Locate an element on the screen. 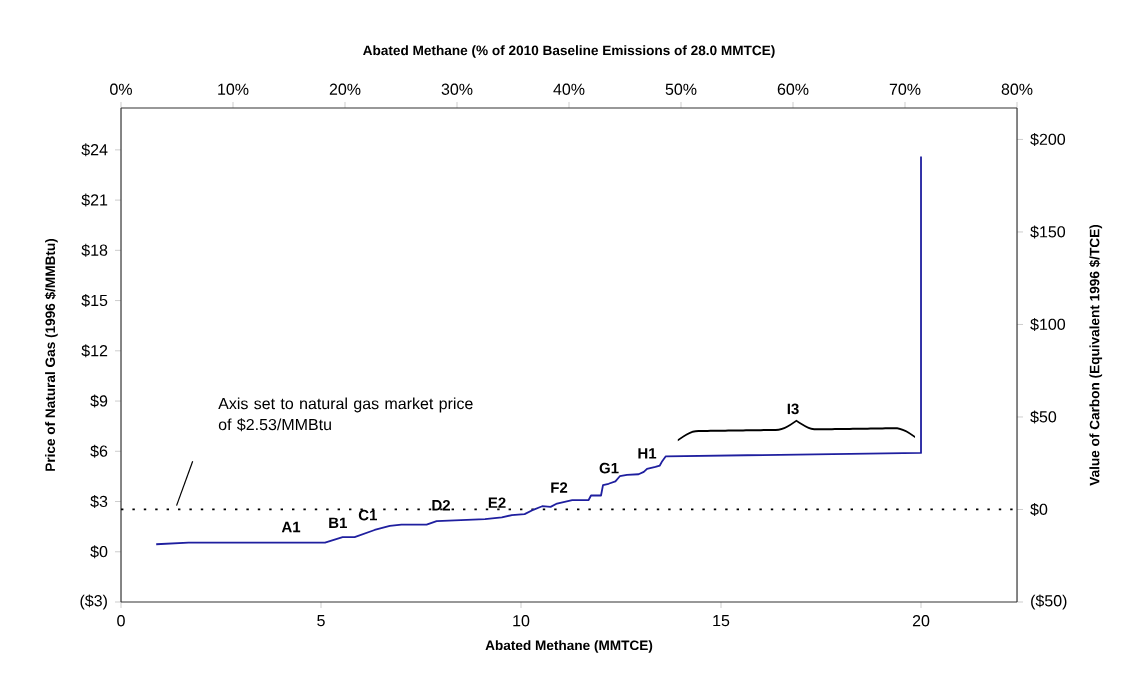  annotation: D2 is located at coordinates (441, 505).